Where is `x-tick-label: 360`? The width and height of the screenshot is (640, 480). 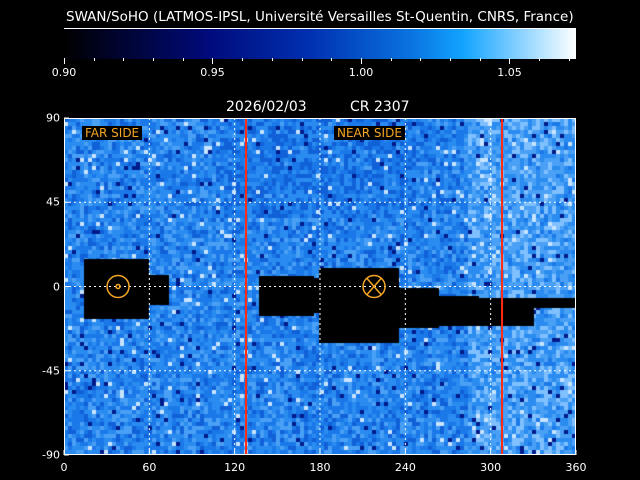 x-tick-label: 360 is located at coordinates (576, 467).